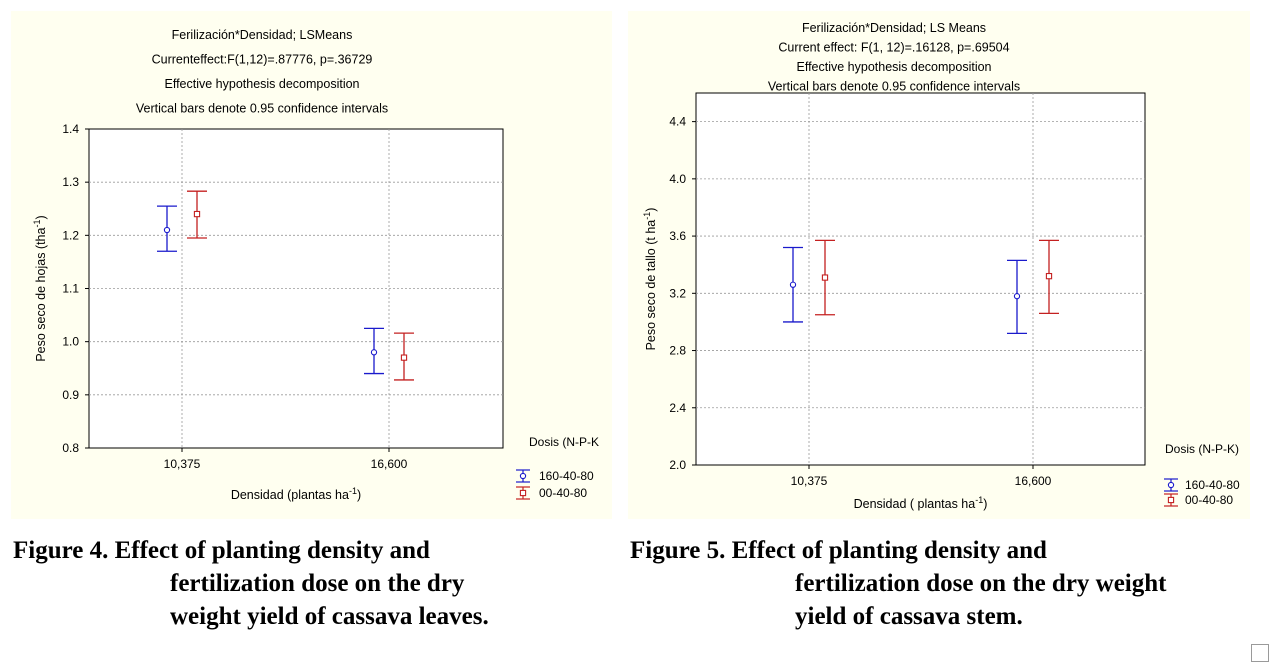 This screenshot has width=1275, height=662. What do you see at coordinates (70, 342) in the screenshot?
I see `y-tick-label: 1.0` at bounding box center [70, 342].